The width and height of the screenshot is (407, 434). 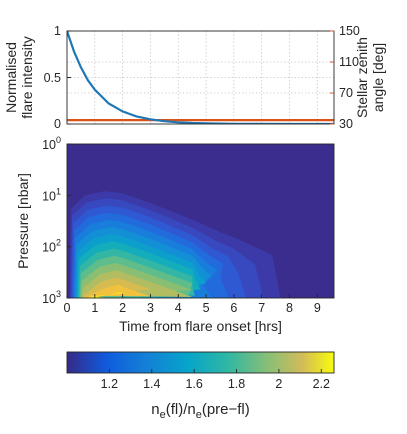 What do you see at coordinates (67, 308) in the screenshot?
I see `bottom-xtick-label: 0` at bounding box center [67, 308].